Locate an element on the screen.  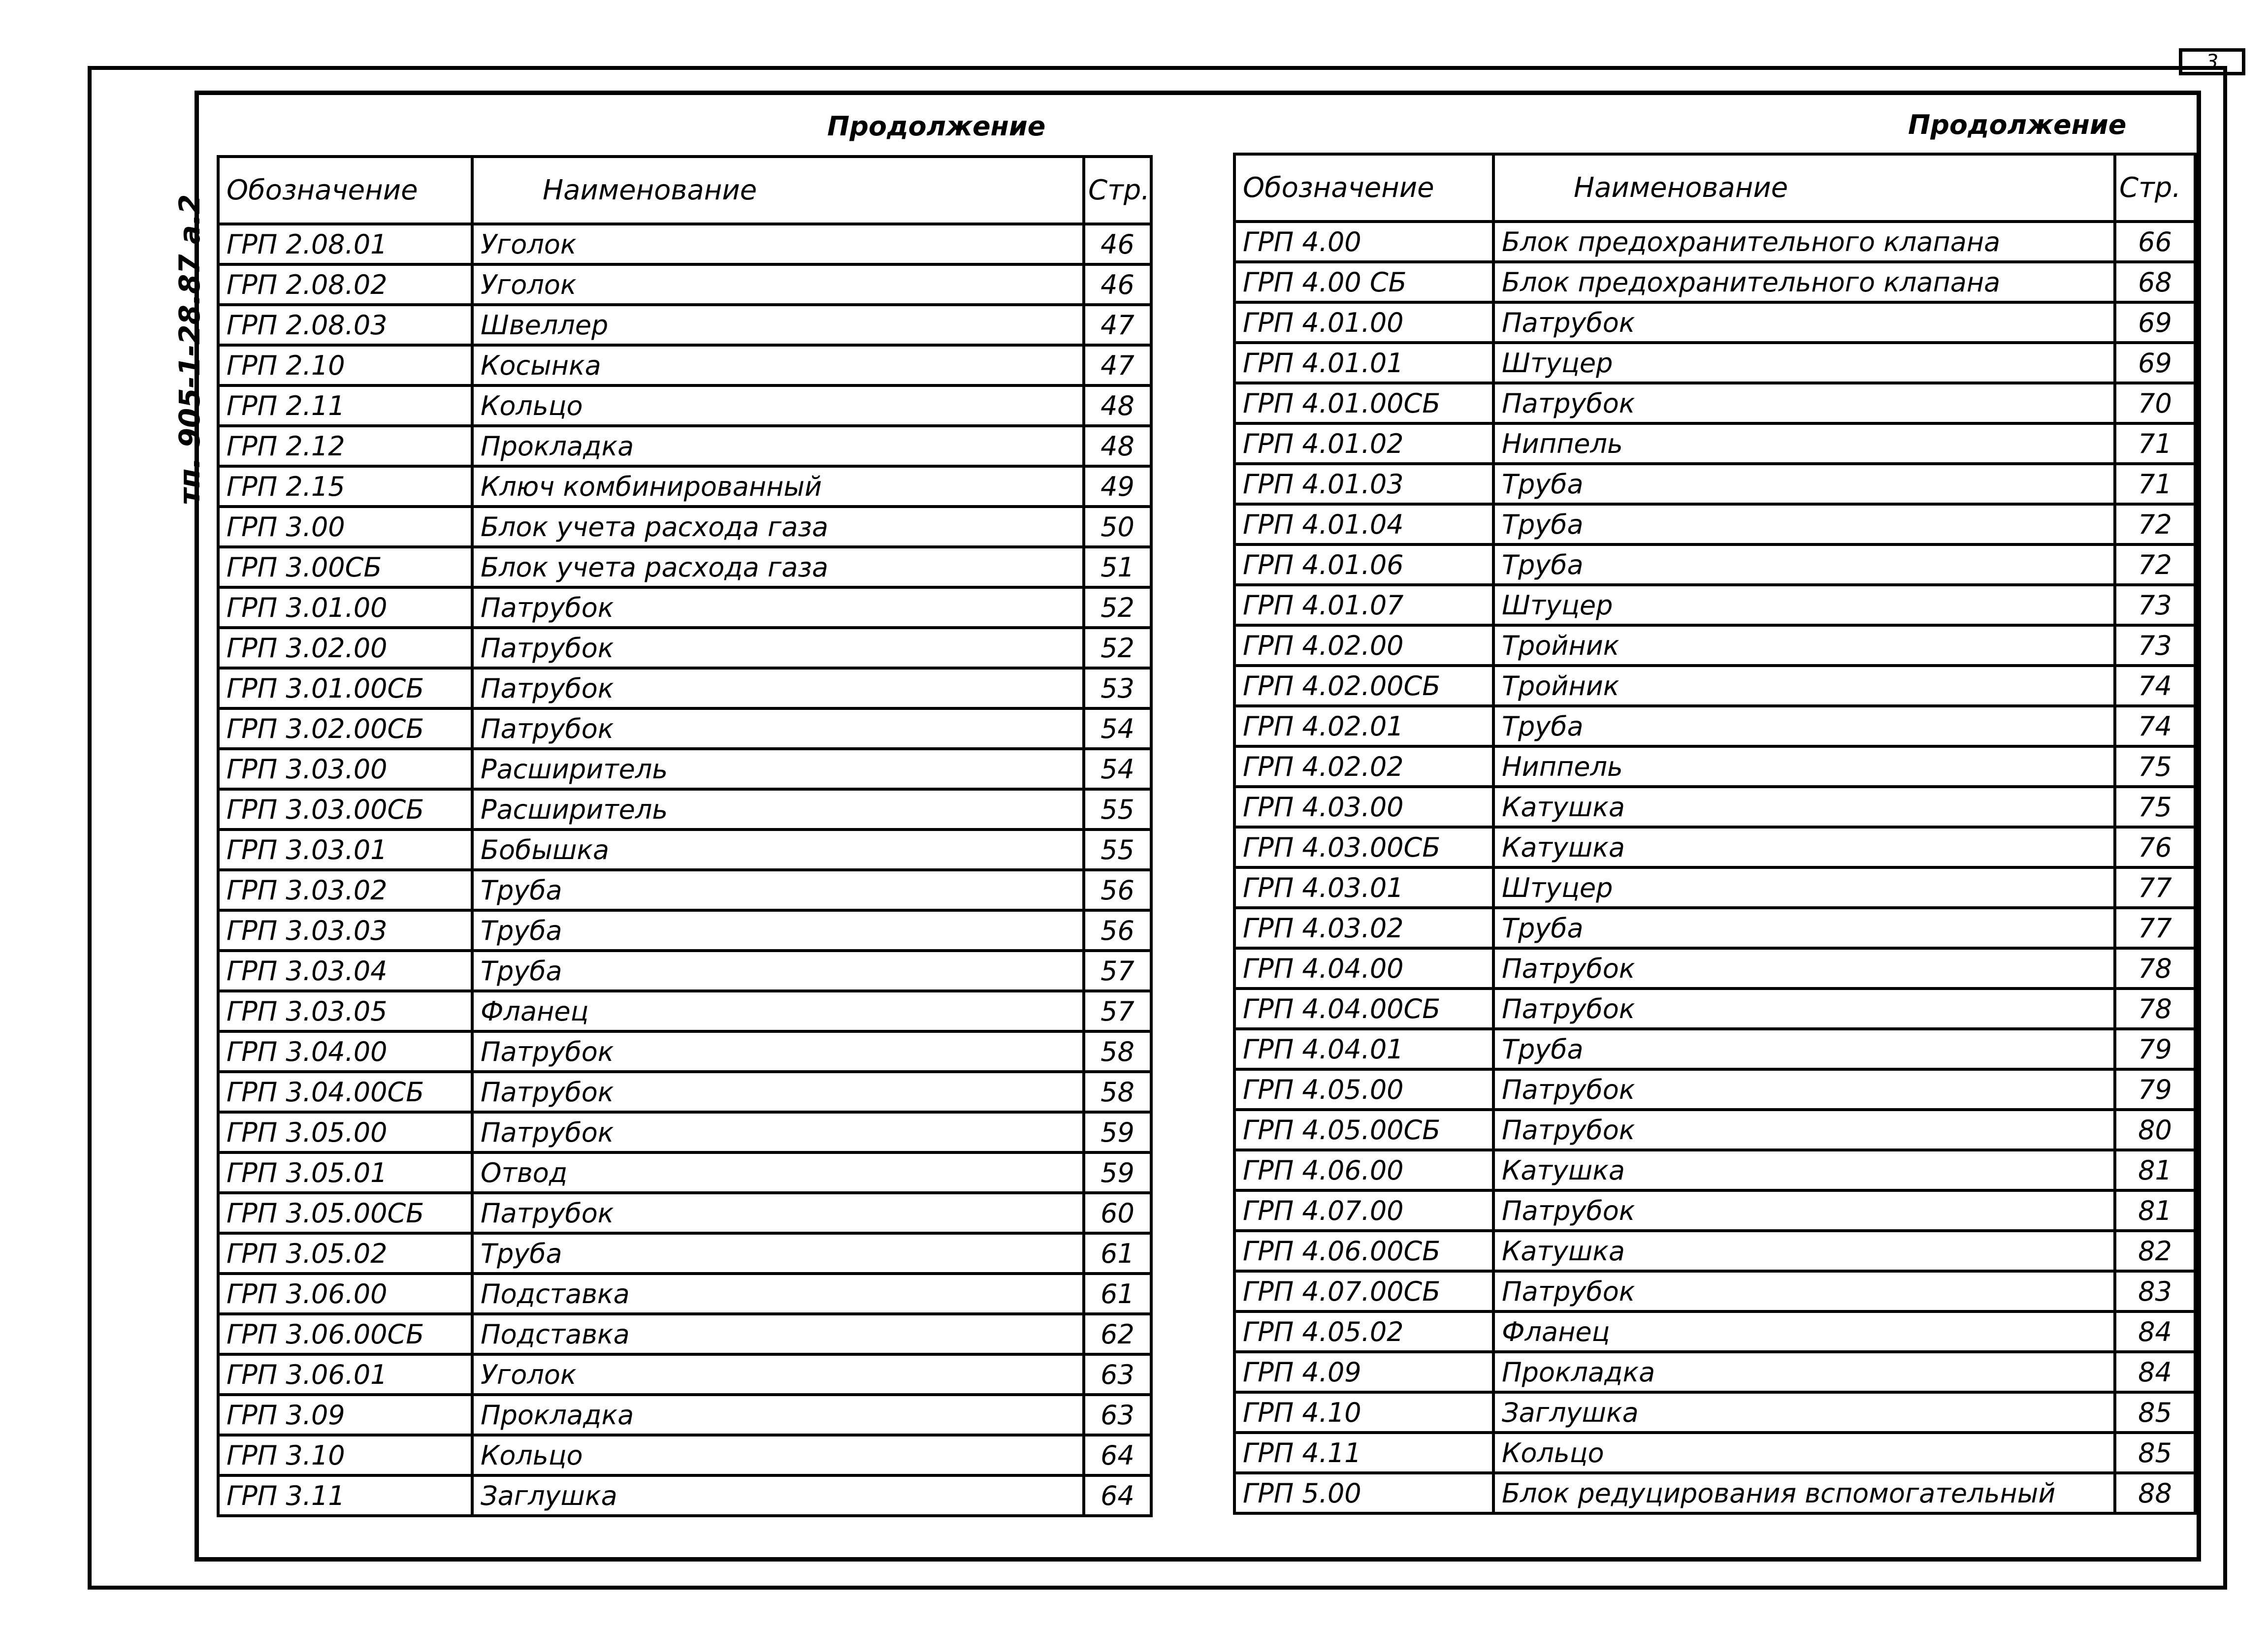
designation-cell: ГРП 2.15 is located at coordinates (346, 487).